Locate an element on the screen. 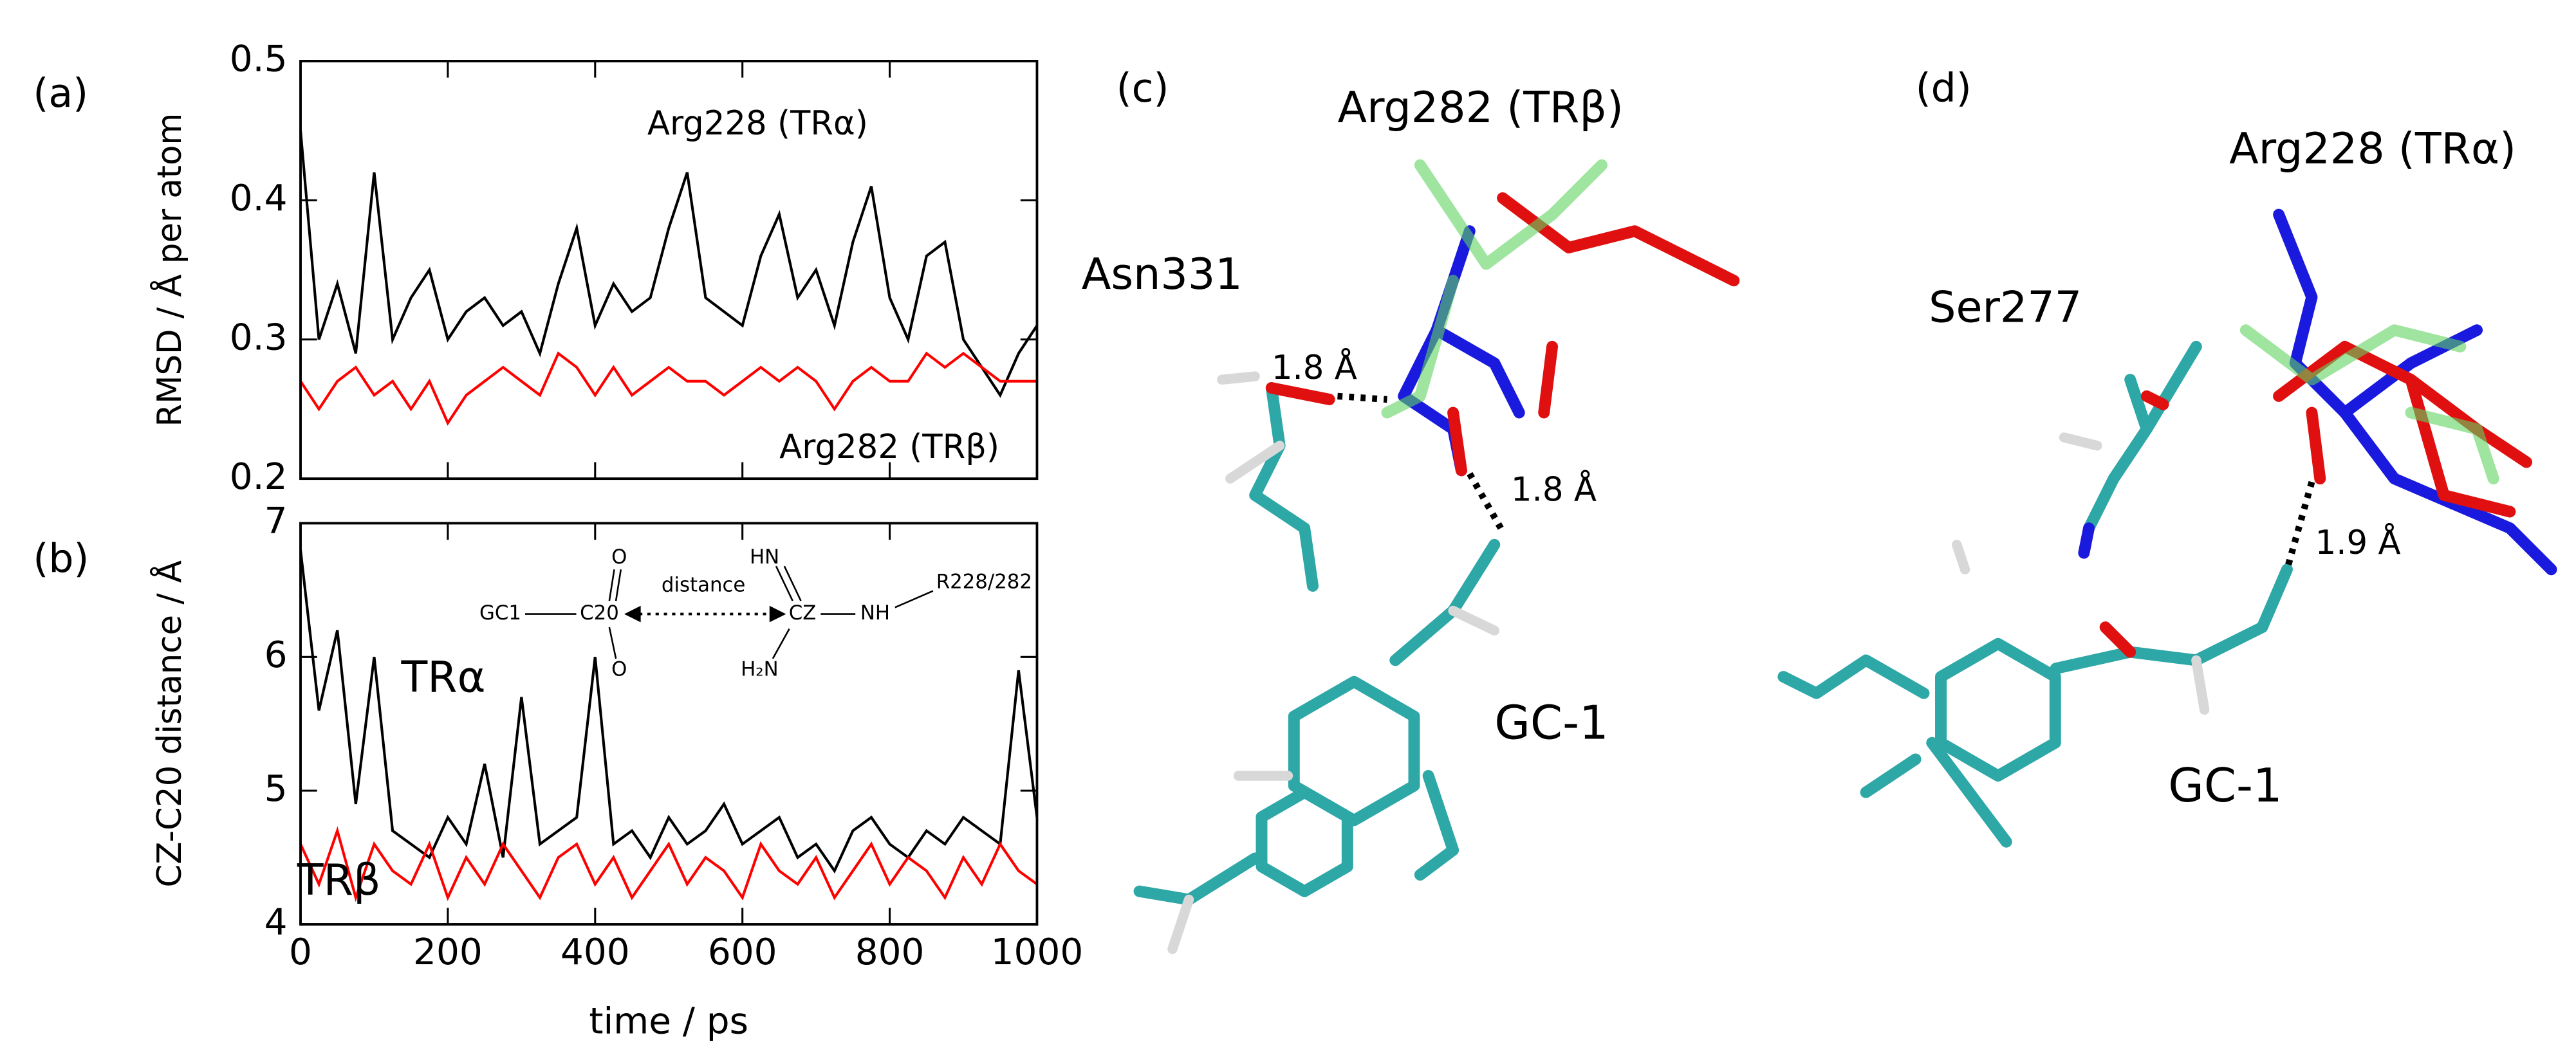 The image size is (2576, 1062). series-label: TRβ is located at coordinates (339, 880).